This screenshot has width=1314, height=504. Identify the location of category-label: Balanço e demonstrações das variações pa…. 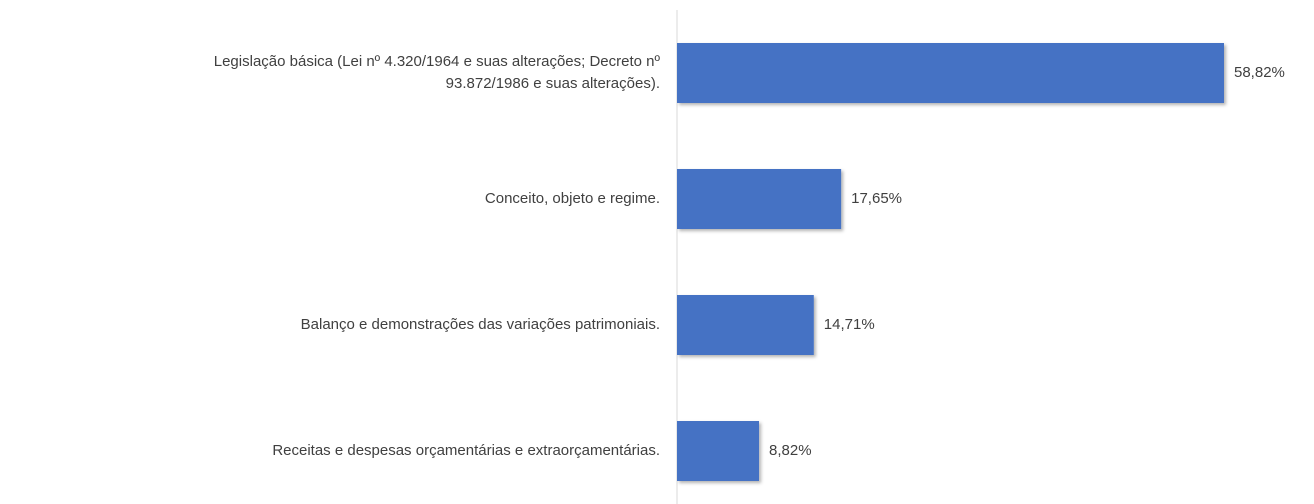
(480, 324).